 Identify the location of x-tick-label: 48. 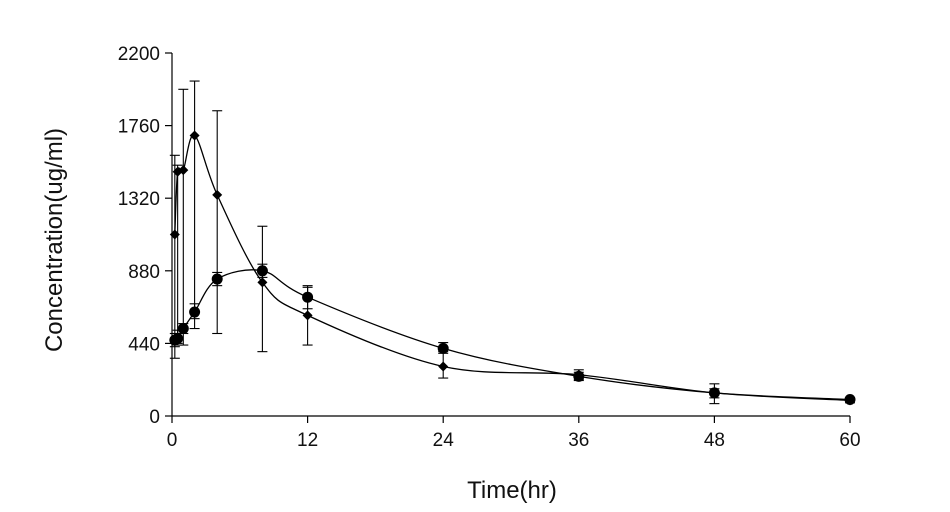
(714, 440).